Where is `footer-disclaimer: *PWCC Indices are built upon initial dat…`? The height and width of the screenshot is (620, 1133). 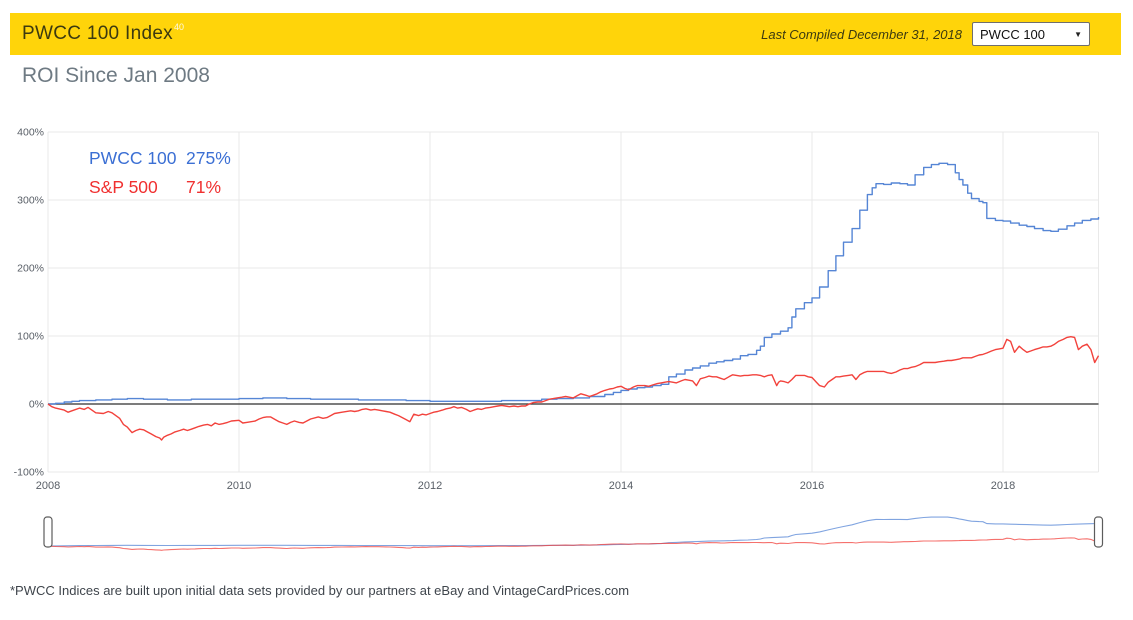 footer-disclaimer: *PWCC Indices are built upon initial dat… is located at coordinates (320, 590).